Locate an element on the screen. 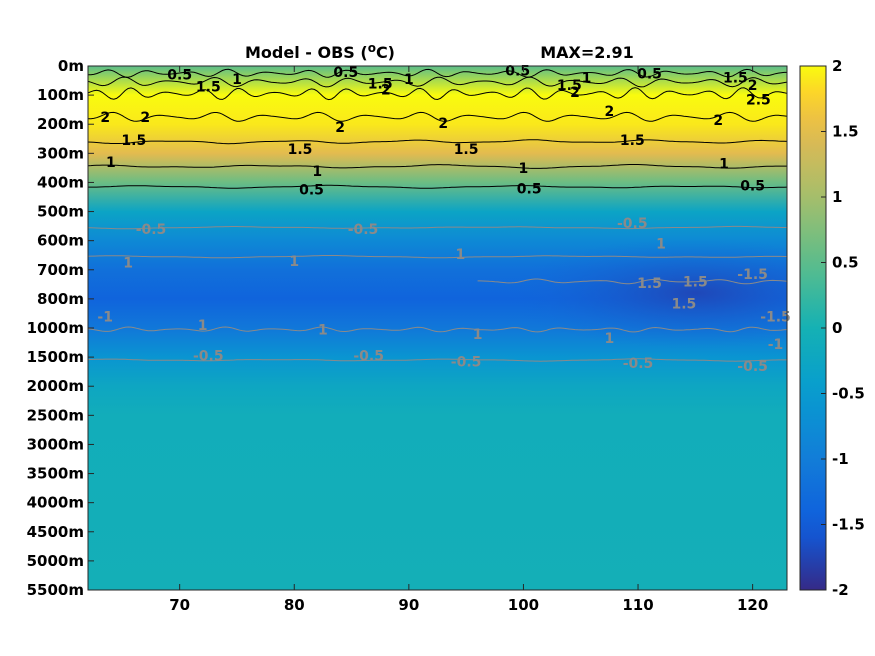 This screenshot has height=656, width=875. colorbar-tick-label: -0.5 is located at coordinates (848, 394).